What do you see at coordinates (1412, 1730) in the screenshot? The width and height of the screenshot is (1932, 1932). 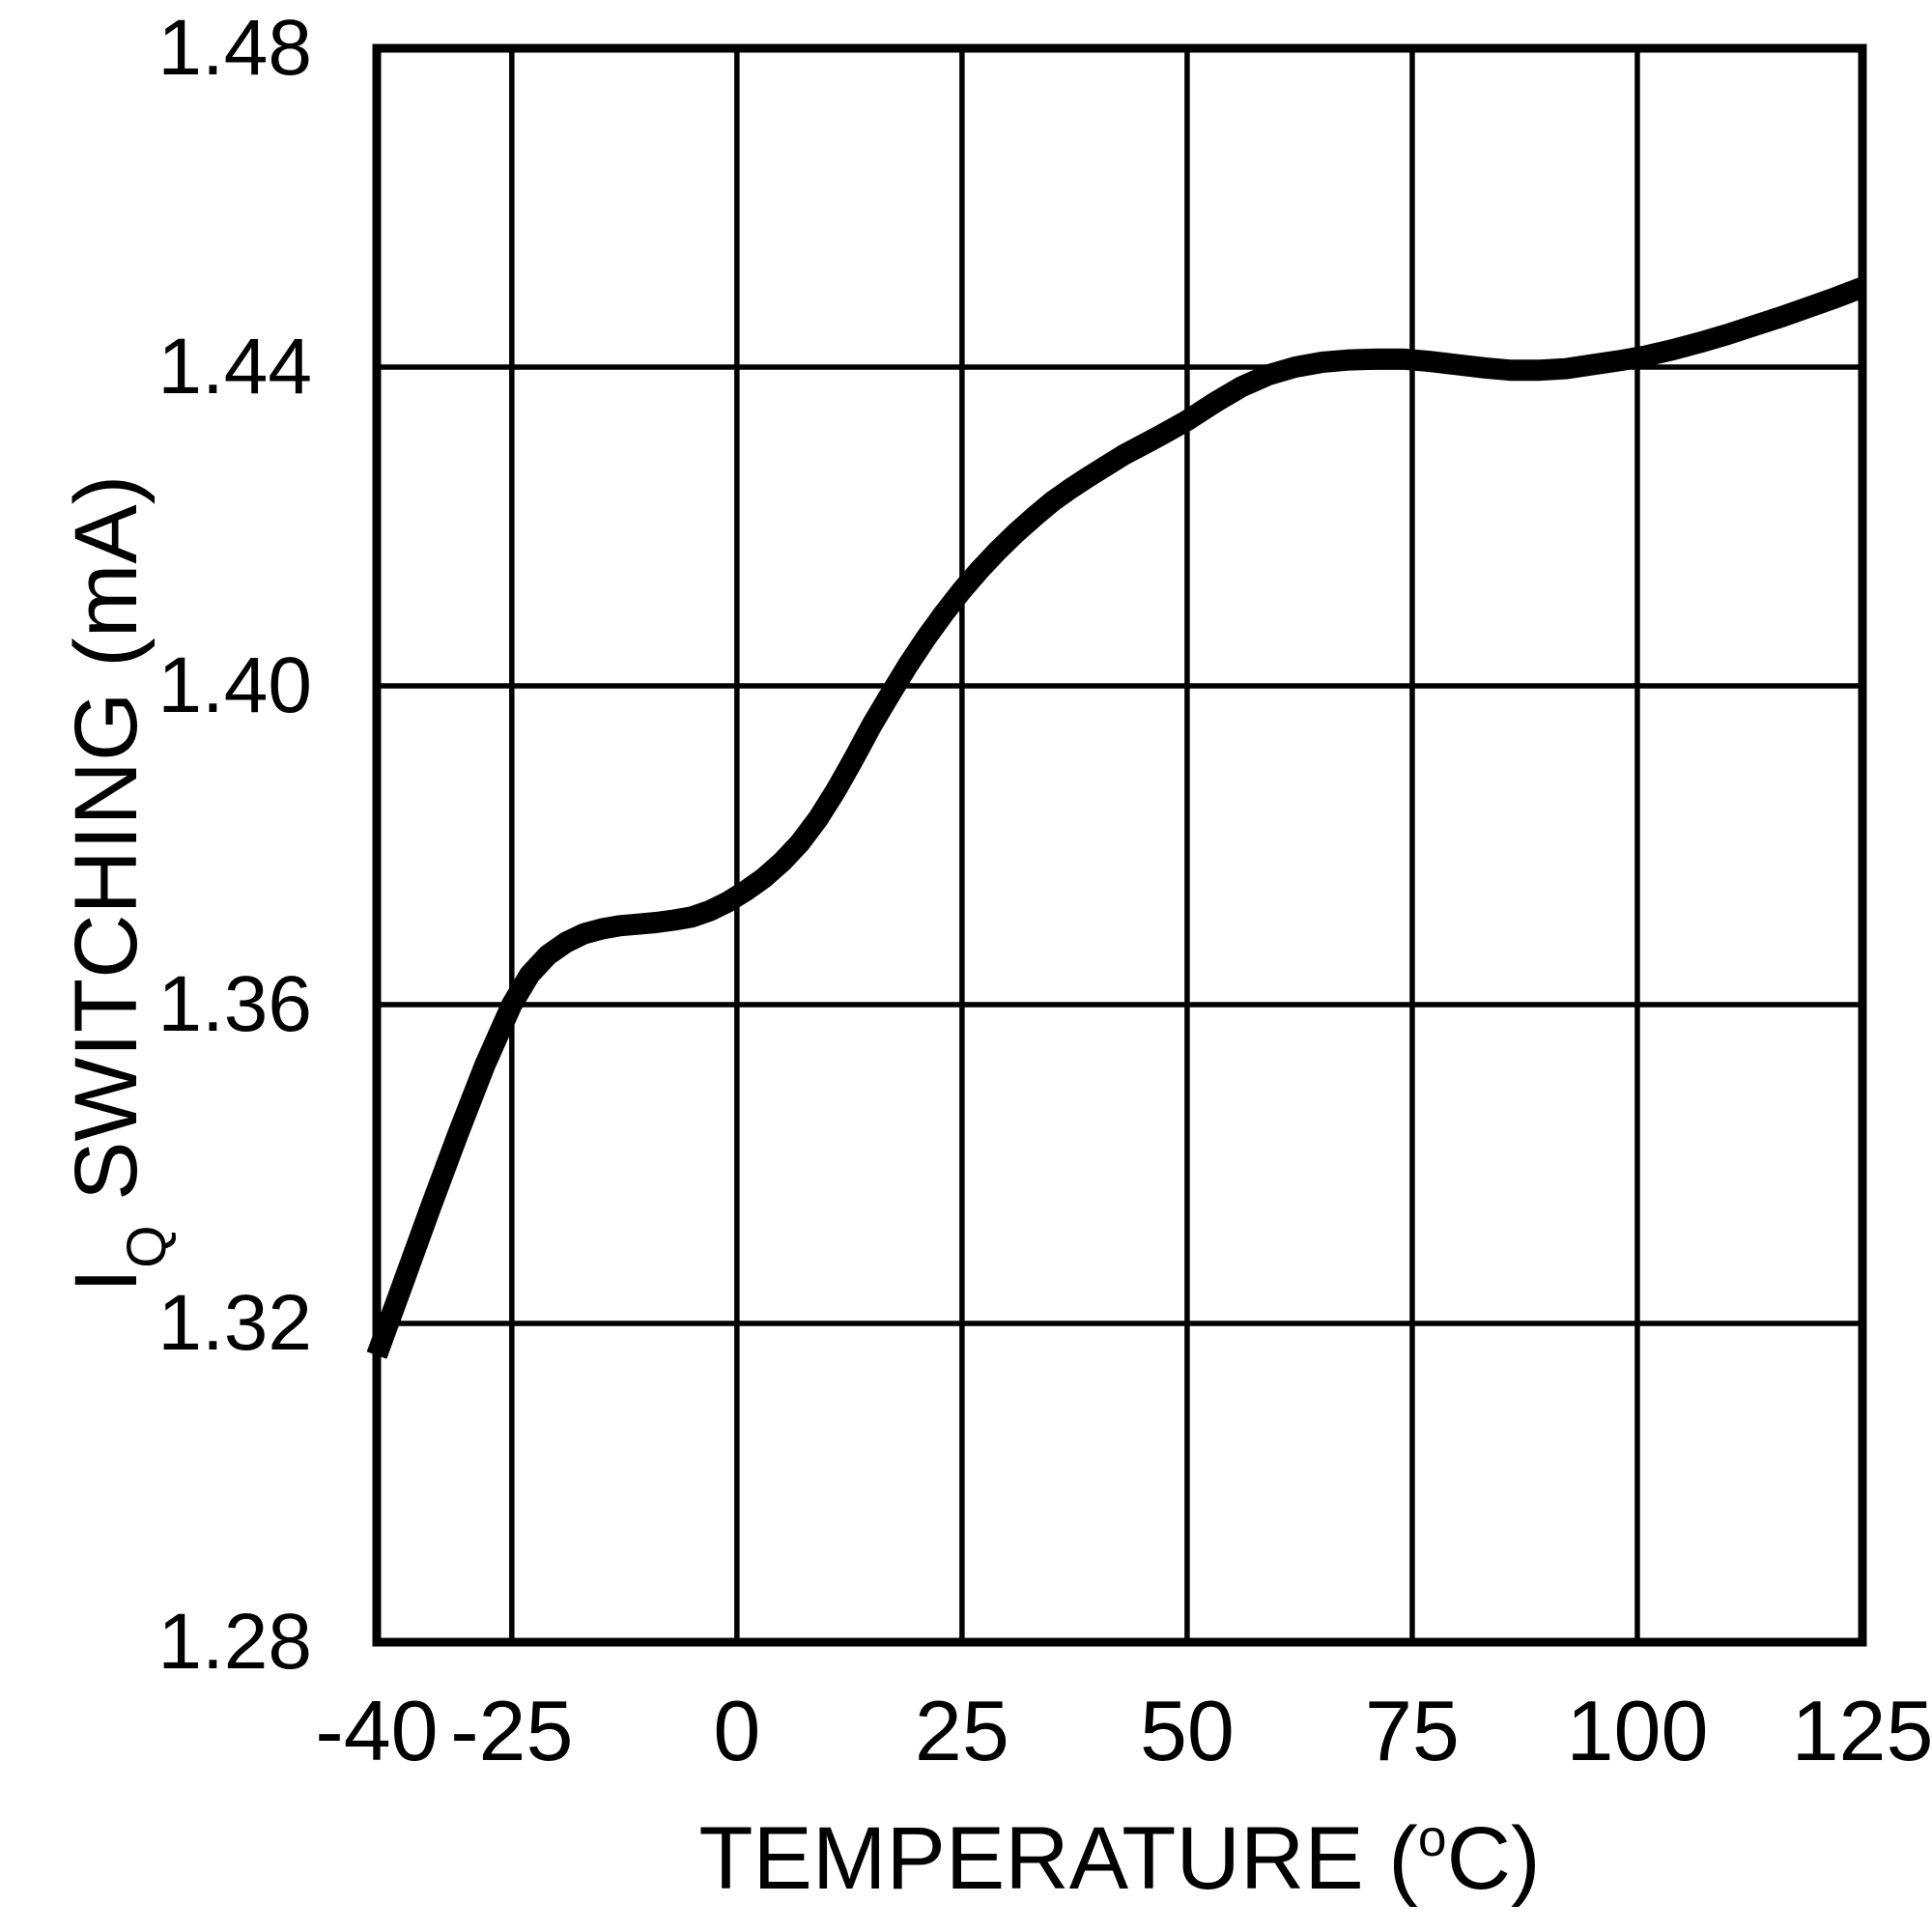 I see `x-tick-label: 75` at bounding box center [1412, 1730].